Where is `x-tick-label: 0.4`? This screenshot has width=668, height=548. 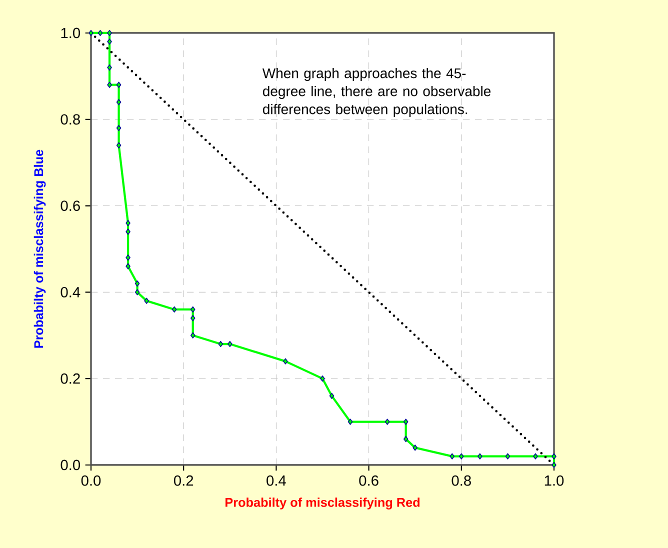 x-tick-label: 0.4 is located at coordinates (276, 480).